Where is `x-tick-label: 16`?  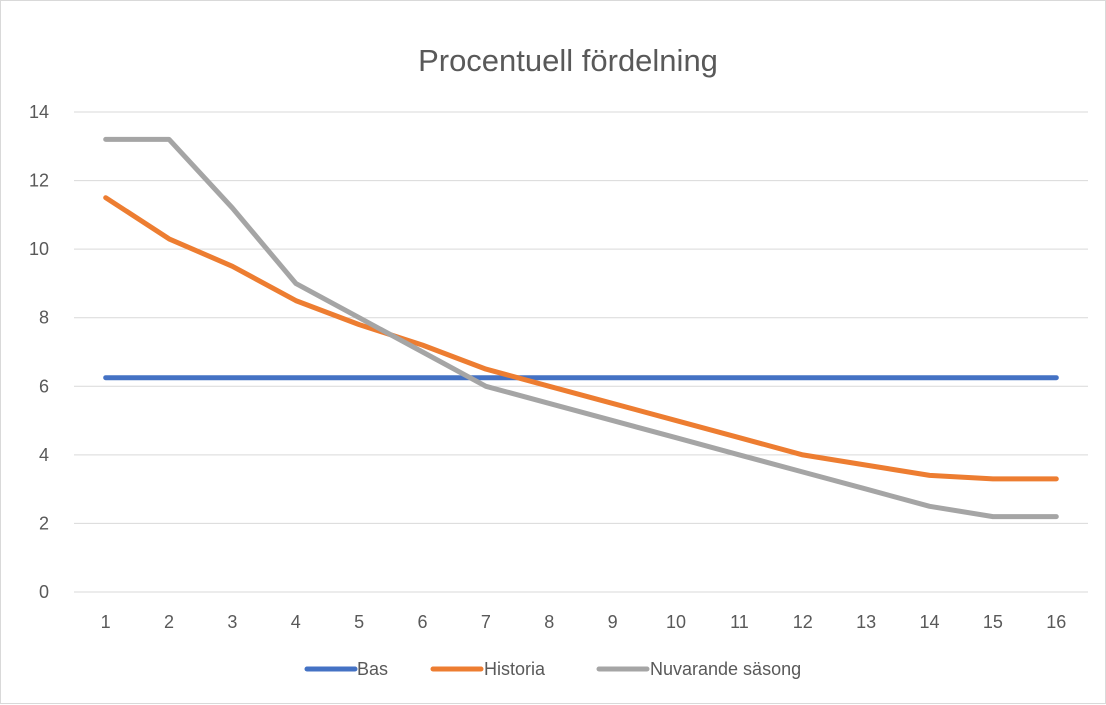
x-tick-label: 16 is located at coordinates (1056, 622).